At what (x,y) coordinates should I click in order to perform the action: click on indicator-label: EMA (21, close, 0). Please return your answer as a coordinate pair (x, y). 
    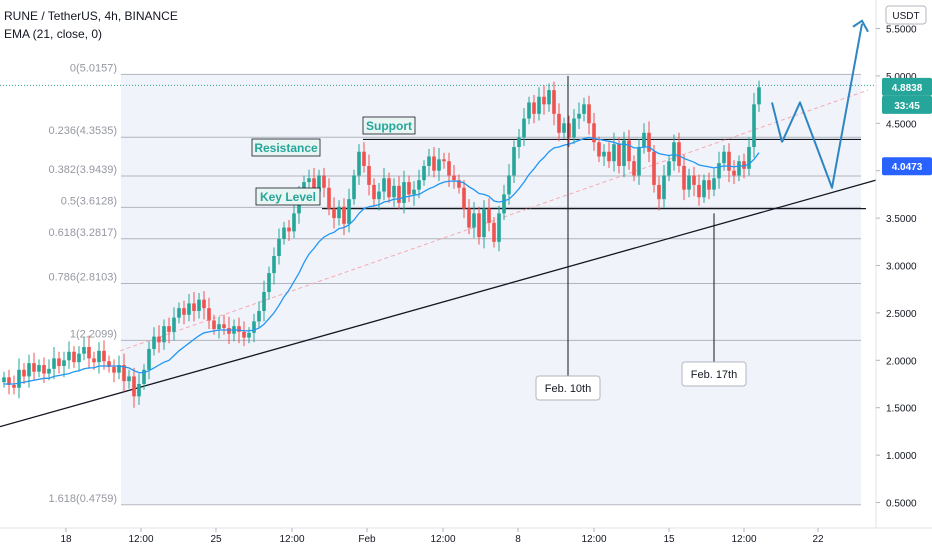
    Looking at the image, I should click on (53, 34).